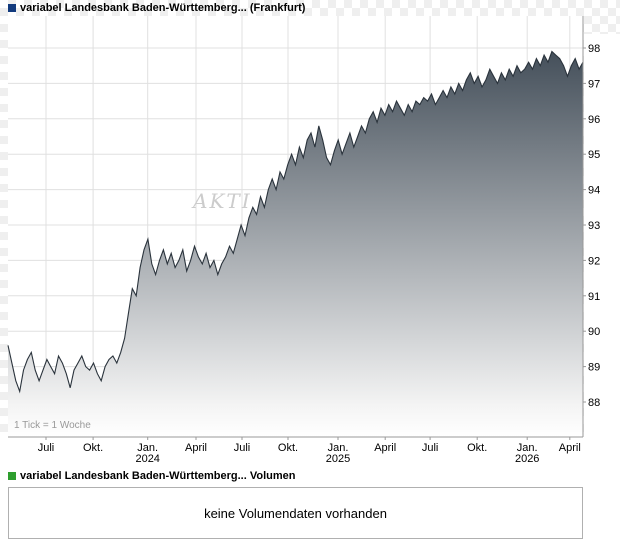 This screenshot has height=546, width=620. I want to click on svg-text: 2025, so click(338, 457).